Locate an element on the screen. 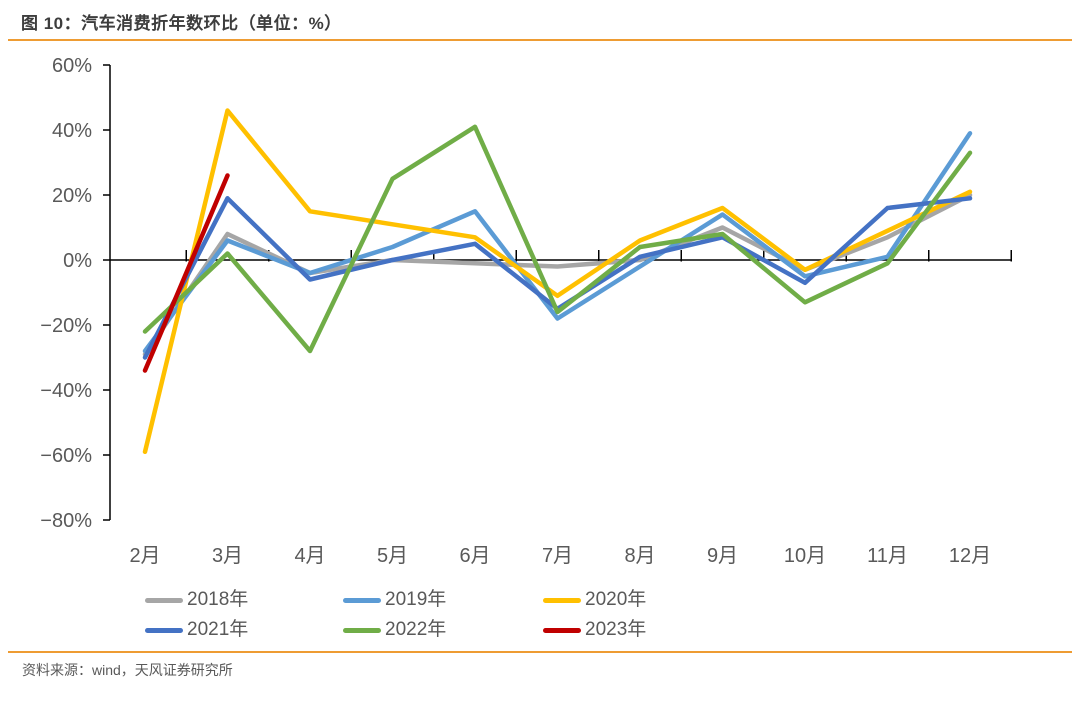 This screenshot has width=1080, height=701. legend-swatch-2021年 is located at coordinates (164, 630).